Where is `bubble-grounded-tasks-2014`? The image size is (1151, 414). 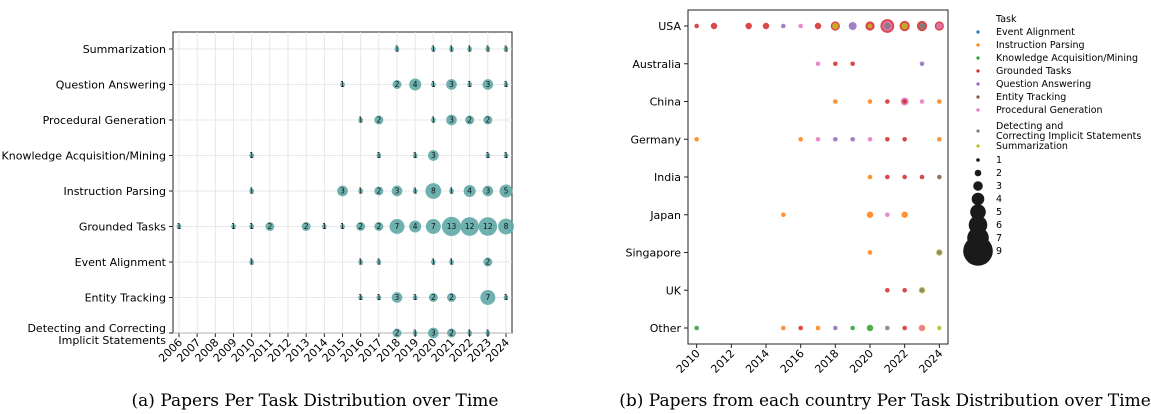 bubble-grounded-tasks-2014 is located at coordinates (324, 226).